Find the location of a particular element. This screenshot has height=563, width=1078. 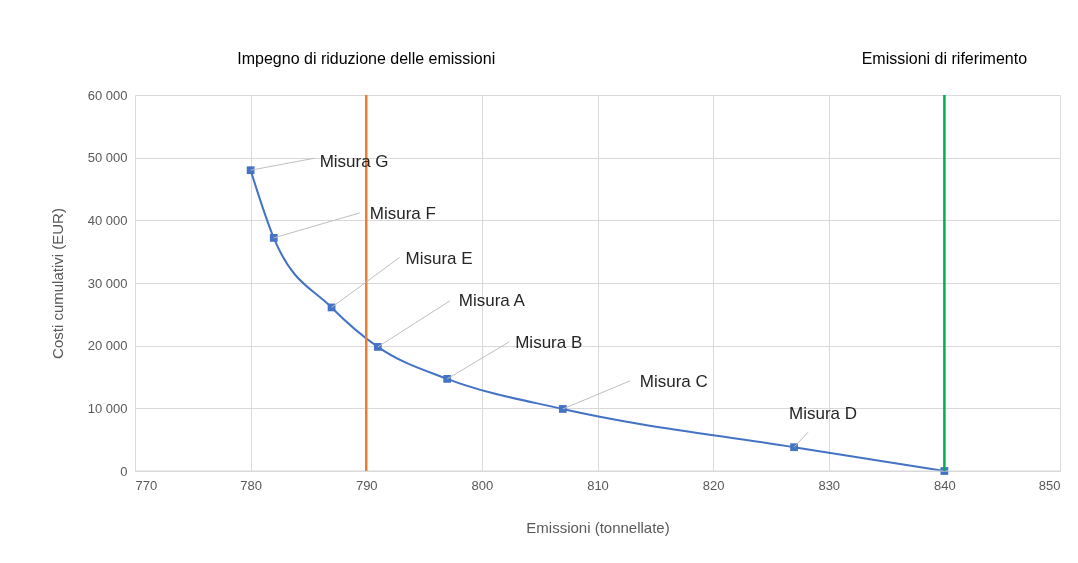

annotation: Misura D is located at coordinates (823, 414).